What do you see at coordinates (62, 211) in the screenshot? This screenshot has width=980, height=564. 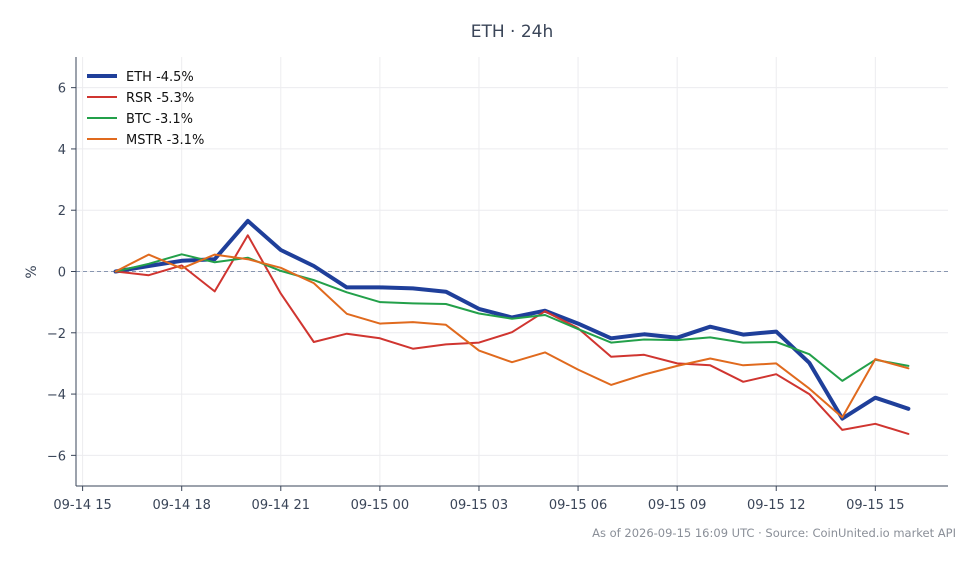 I see `y-tick-label: 2` at bounding box center [62, 211].